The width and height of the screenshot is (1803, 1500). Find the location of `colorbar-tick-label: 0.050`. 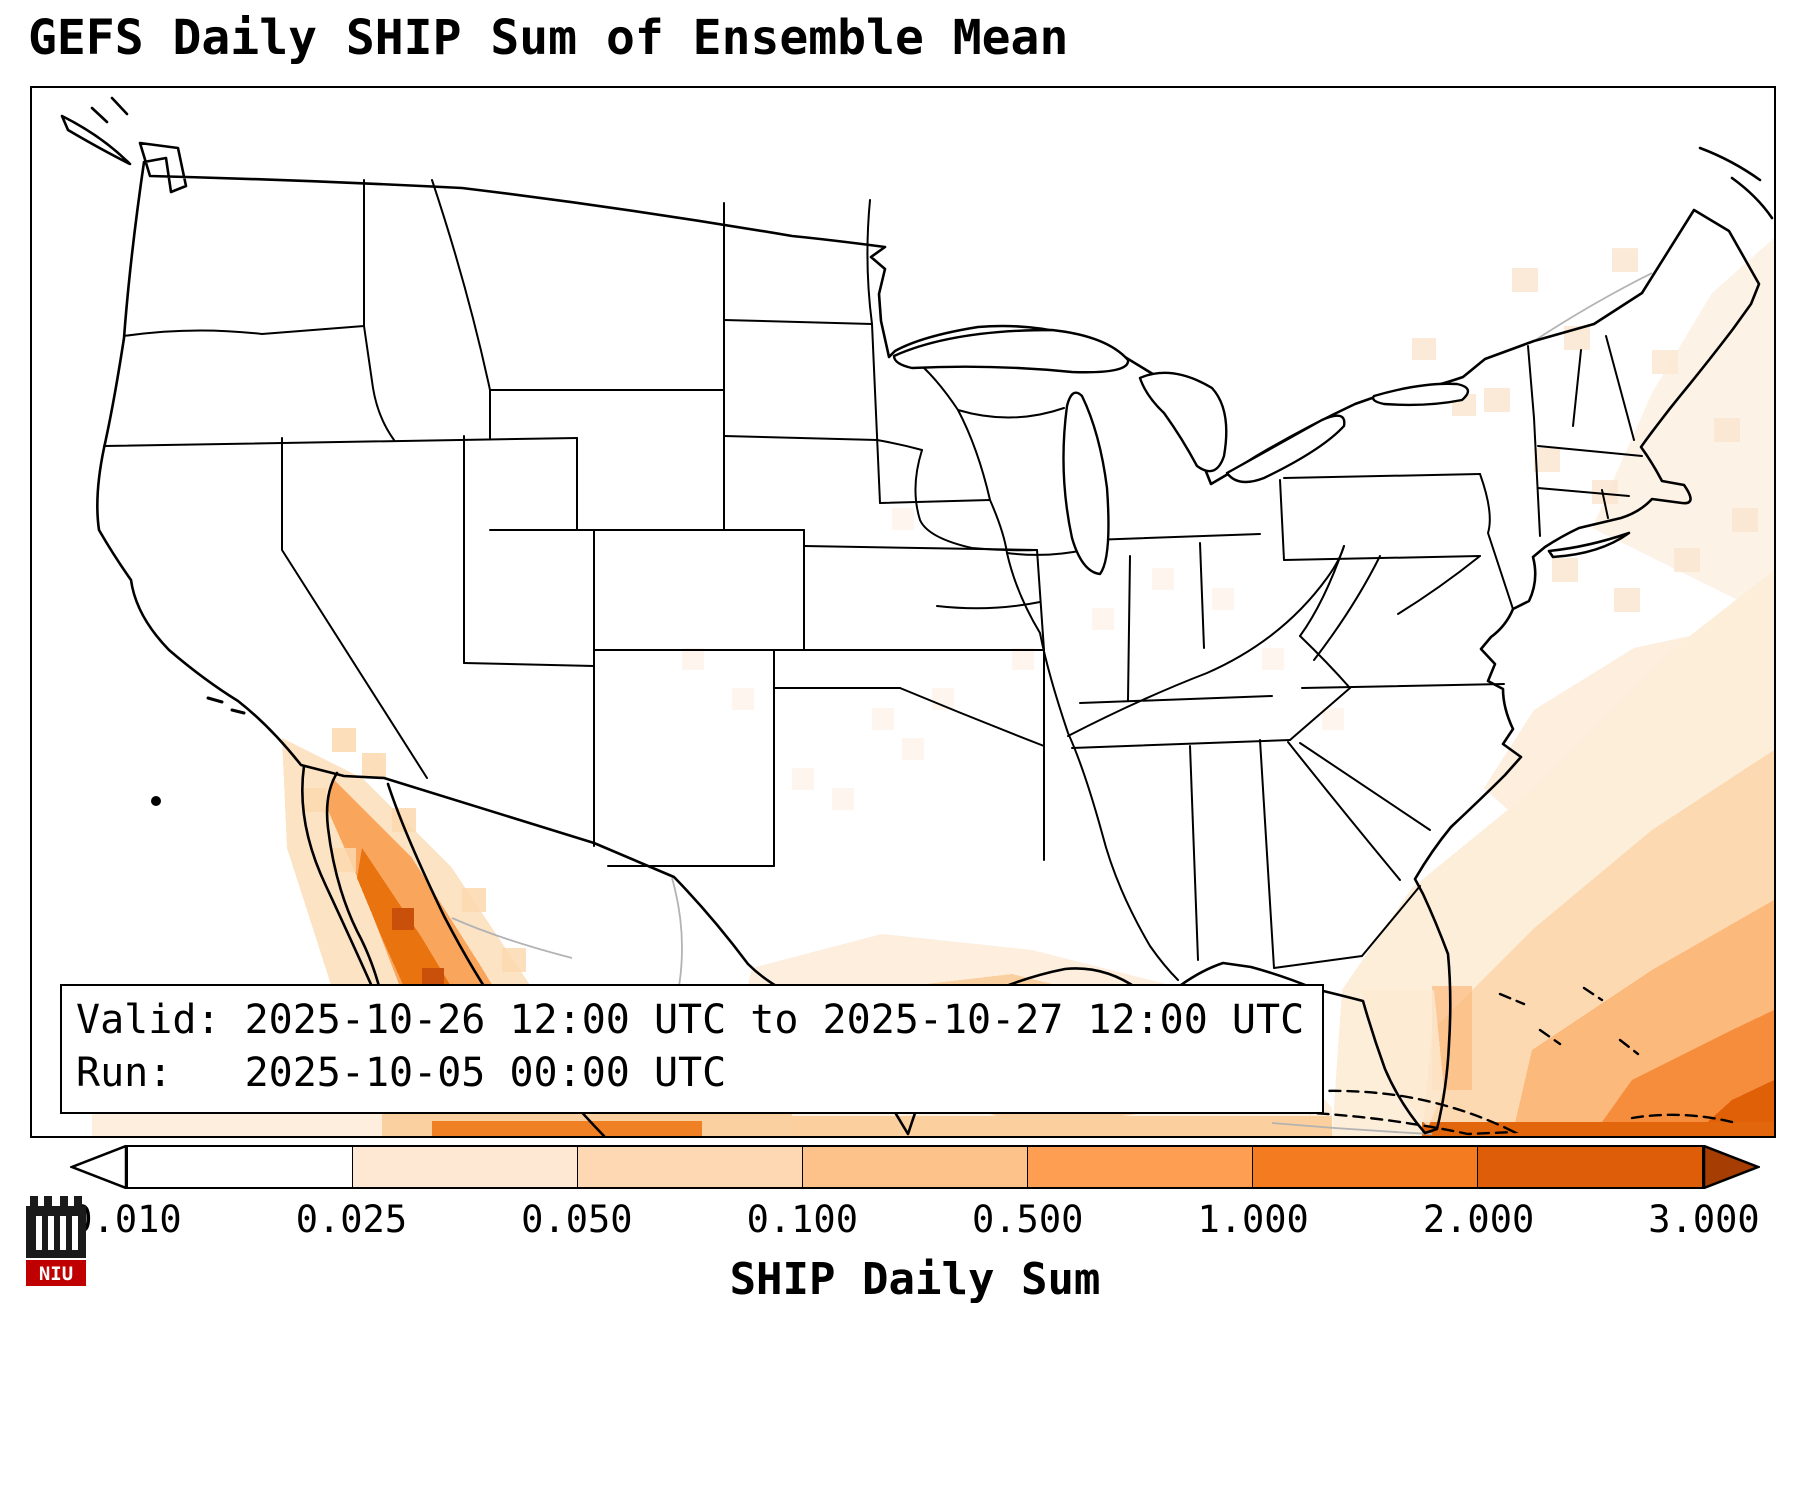

colorbar-tick-label: 0.050 is located at coordinates (577, 1219).